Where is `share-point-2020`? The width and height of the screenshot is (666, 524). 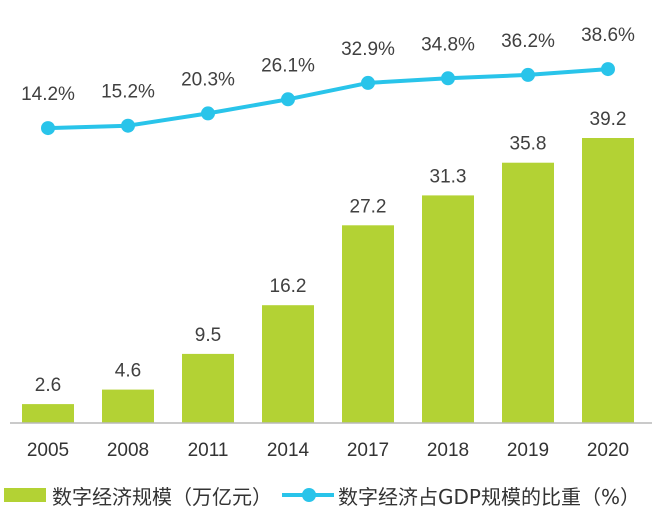 share-point-2020 is located at coordinates (608, 69).